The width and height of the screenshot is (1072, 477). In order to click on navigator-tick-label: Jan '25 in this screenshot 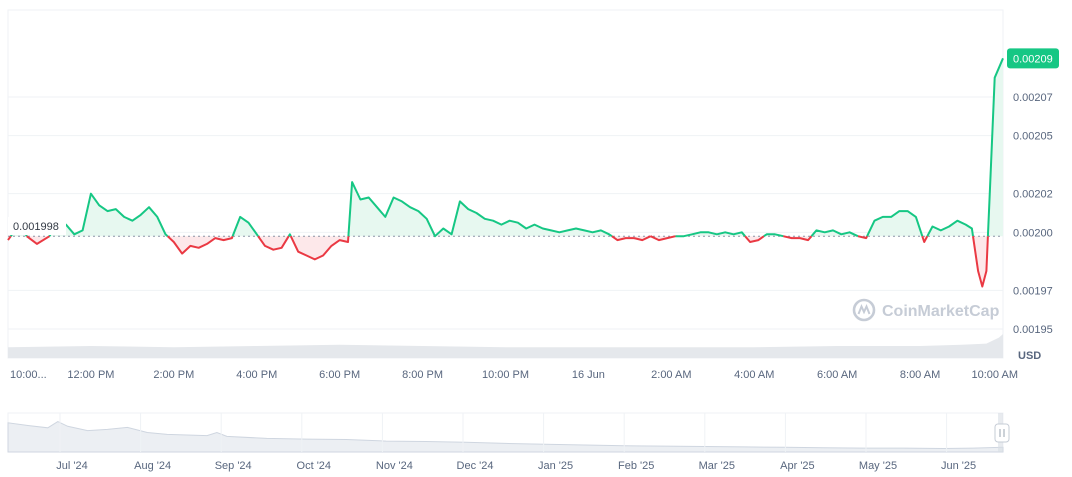, I will do `click(555, 466)`.